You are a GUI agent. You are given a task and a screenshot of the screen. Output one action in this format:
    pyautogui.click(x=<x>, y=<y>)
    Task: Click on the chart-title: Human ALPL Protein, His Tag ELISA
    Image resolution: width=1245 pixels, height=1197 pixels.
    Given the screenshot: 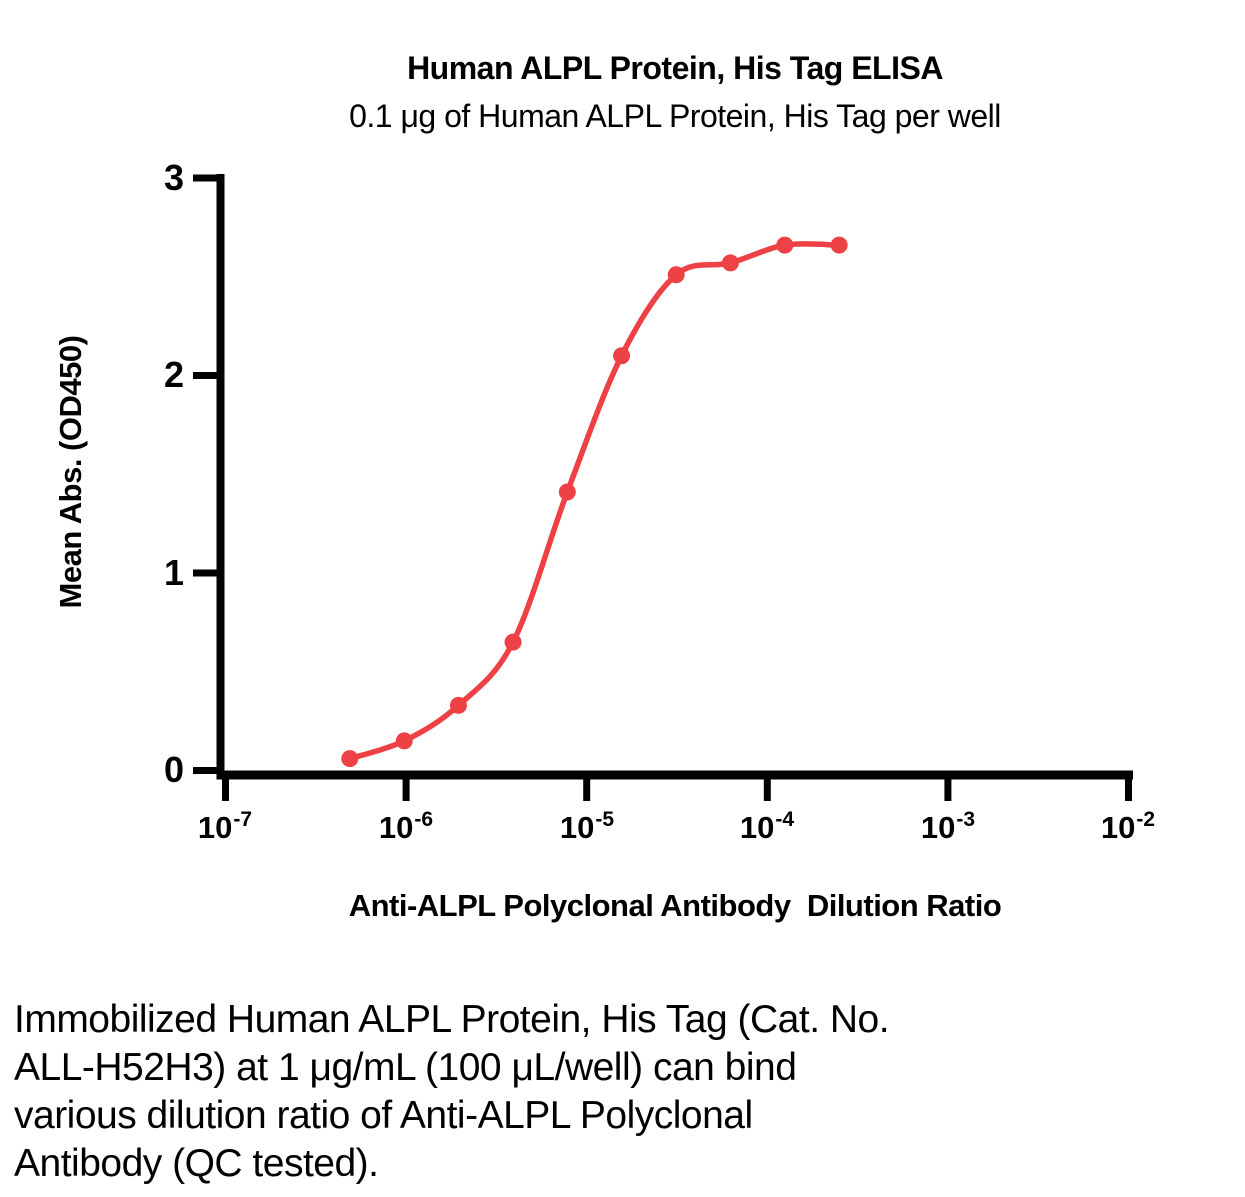 What is the action you would take?
    pyautogui.click(x=675, y=68)
    